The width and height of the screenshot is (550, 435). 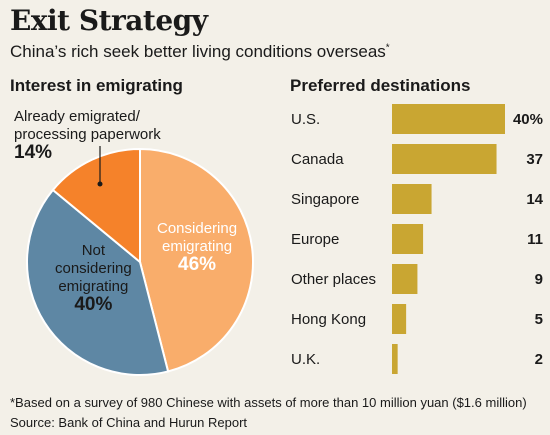 What do you see at coordinates (305, 359) in the screenshot?
I see `bar-category-label: U.K.` at bounding box center [305, 359].